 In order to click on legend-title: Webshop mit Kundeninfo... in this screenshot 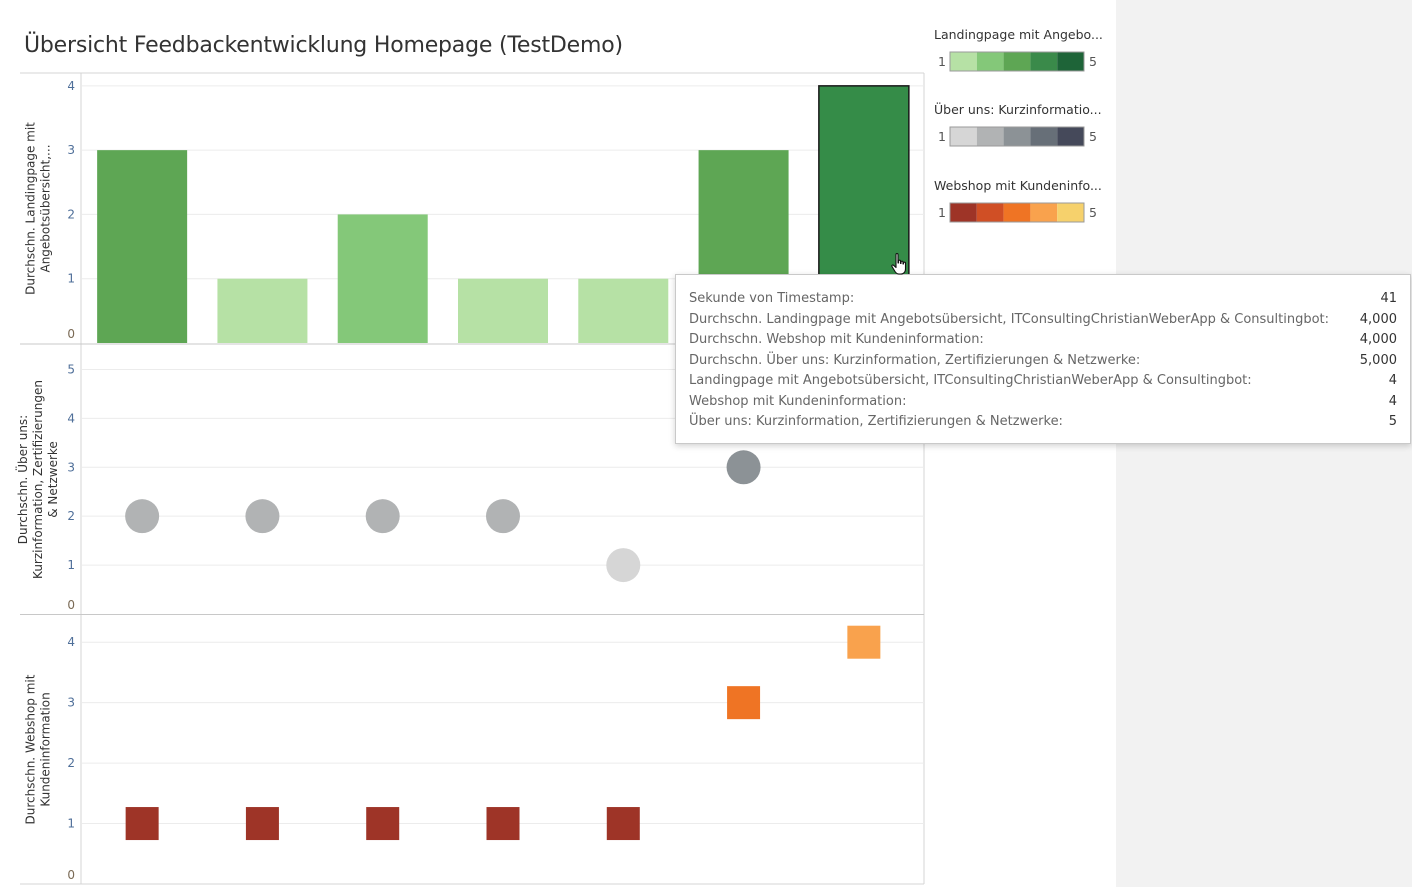, I will do `click(1018, 185)`.